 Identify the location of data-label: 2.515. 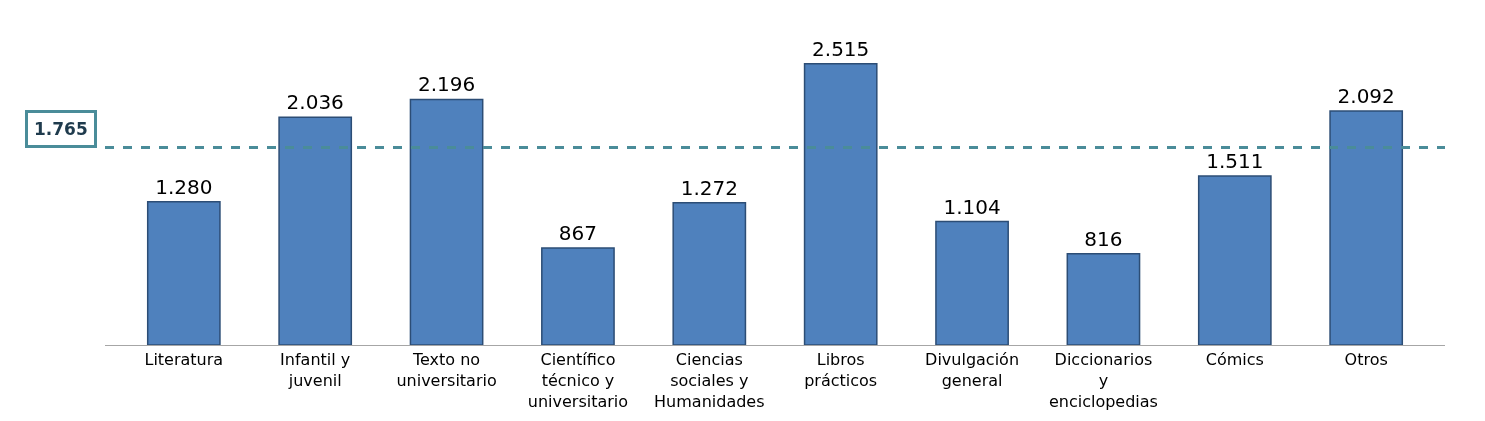
(841, 48).